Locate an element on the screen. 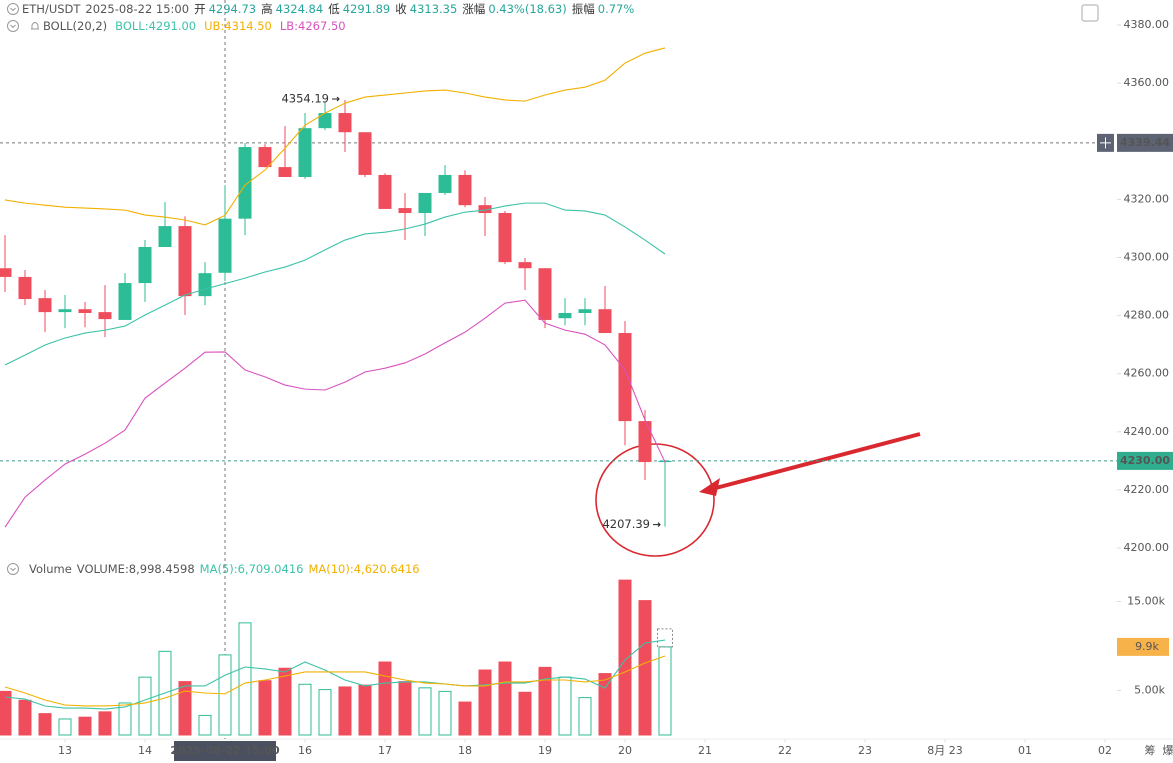  chevron is located at coordinates (13, 26).